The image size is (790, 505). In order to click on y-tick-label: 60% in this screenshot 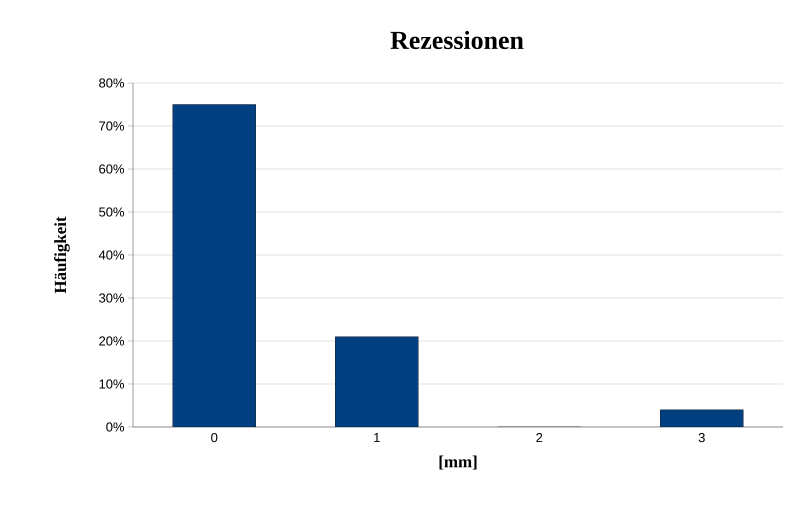, I will do `click(111, 169)`.